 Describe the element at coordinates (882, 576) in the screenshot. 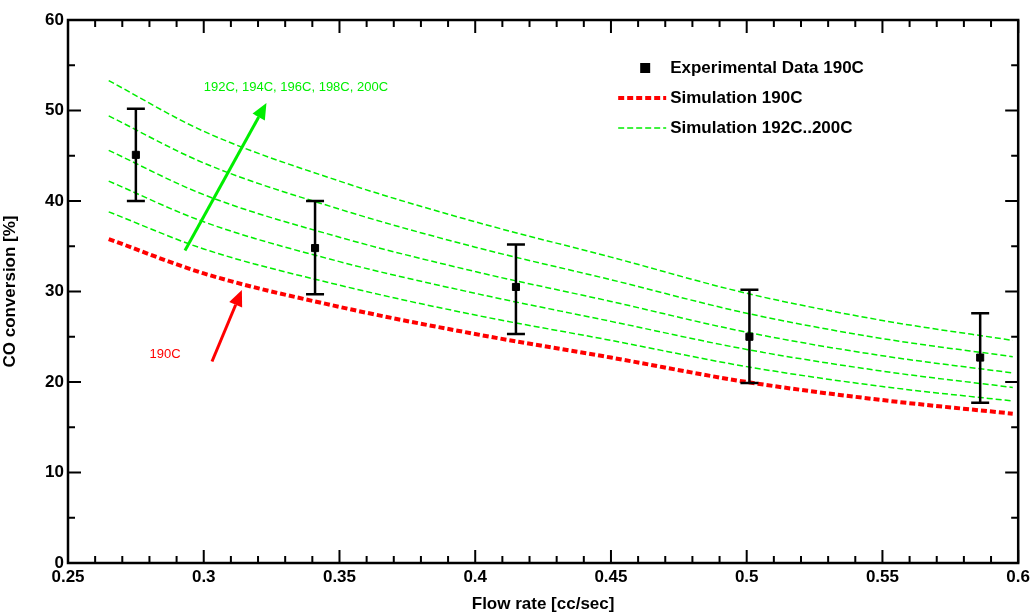

I see `x-tick-label: 0.55` at that location.